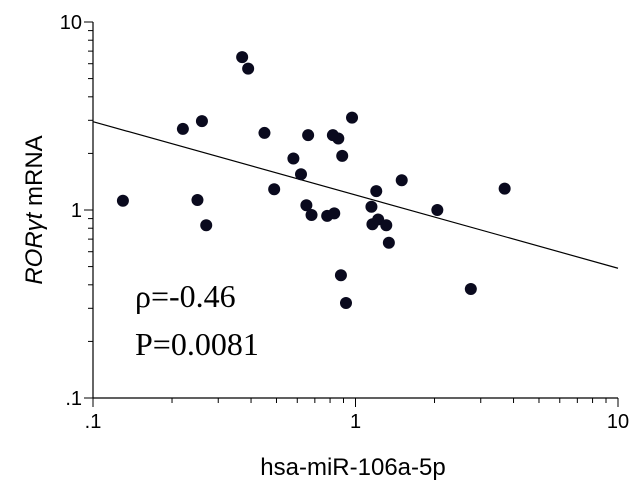 The width and height of the screenshot is (631, 484). What do you see at coordinates (197, 344) in the screenshot?
I see `p-value-annotation: P=0.0081` at bounding box center [197, 344].